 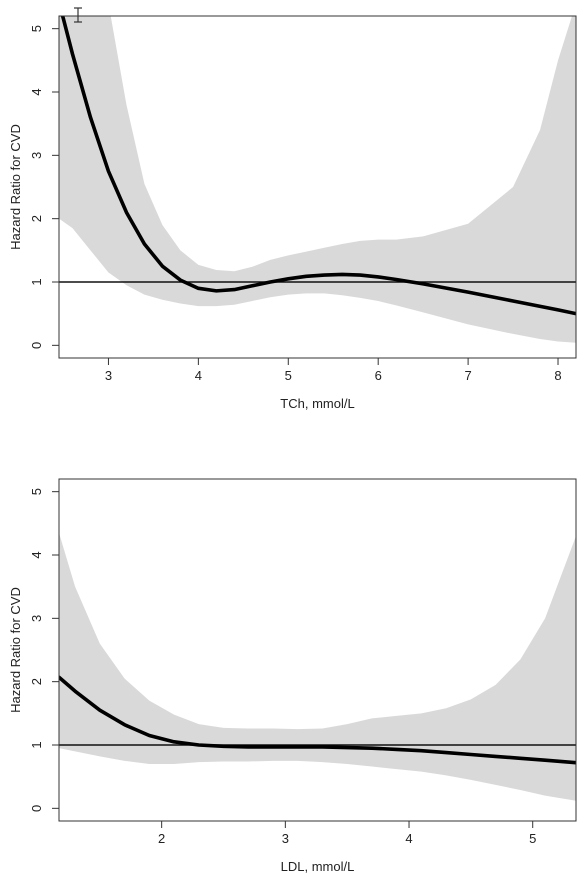 I want to click on text-cursor-icon, so click(x=78, y=15).